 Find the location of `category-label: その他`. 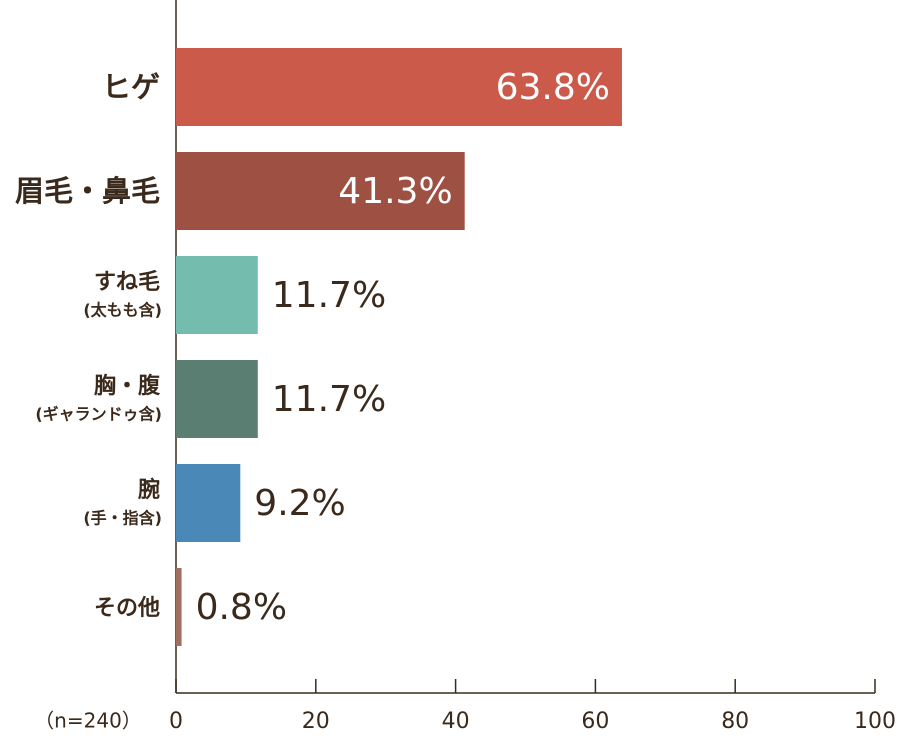

category-label: その他 is located at coordinates (127, 608).